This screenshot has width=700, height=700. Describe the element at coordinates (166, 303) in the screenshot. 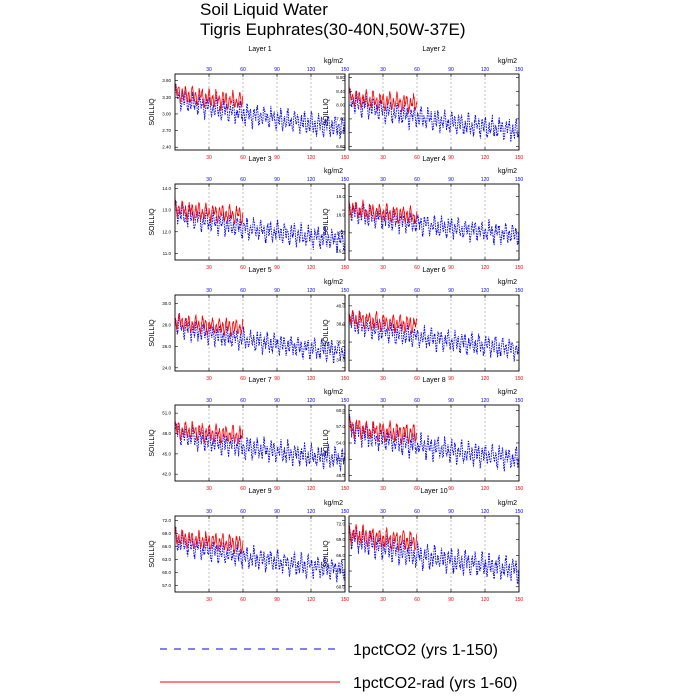

I see `y-tick-label: 30.0` at that location.